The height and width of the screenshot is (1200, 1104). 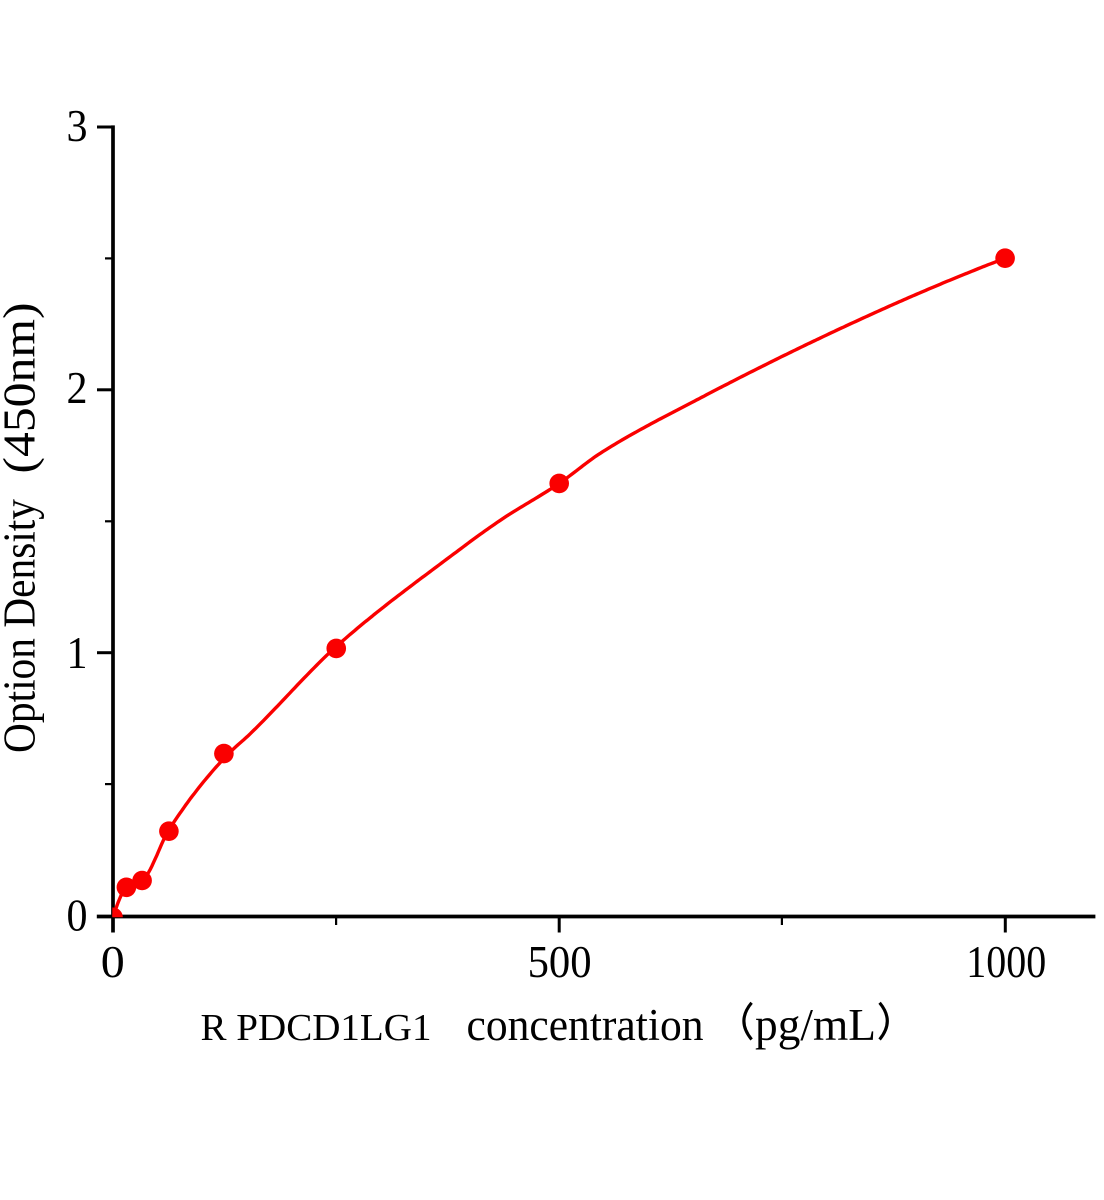 I want to click on svg-text: pg/mL, so click(x=815, y=1024).